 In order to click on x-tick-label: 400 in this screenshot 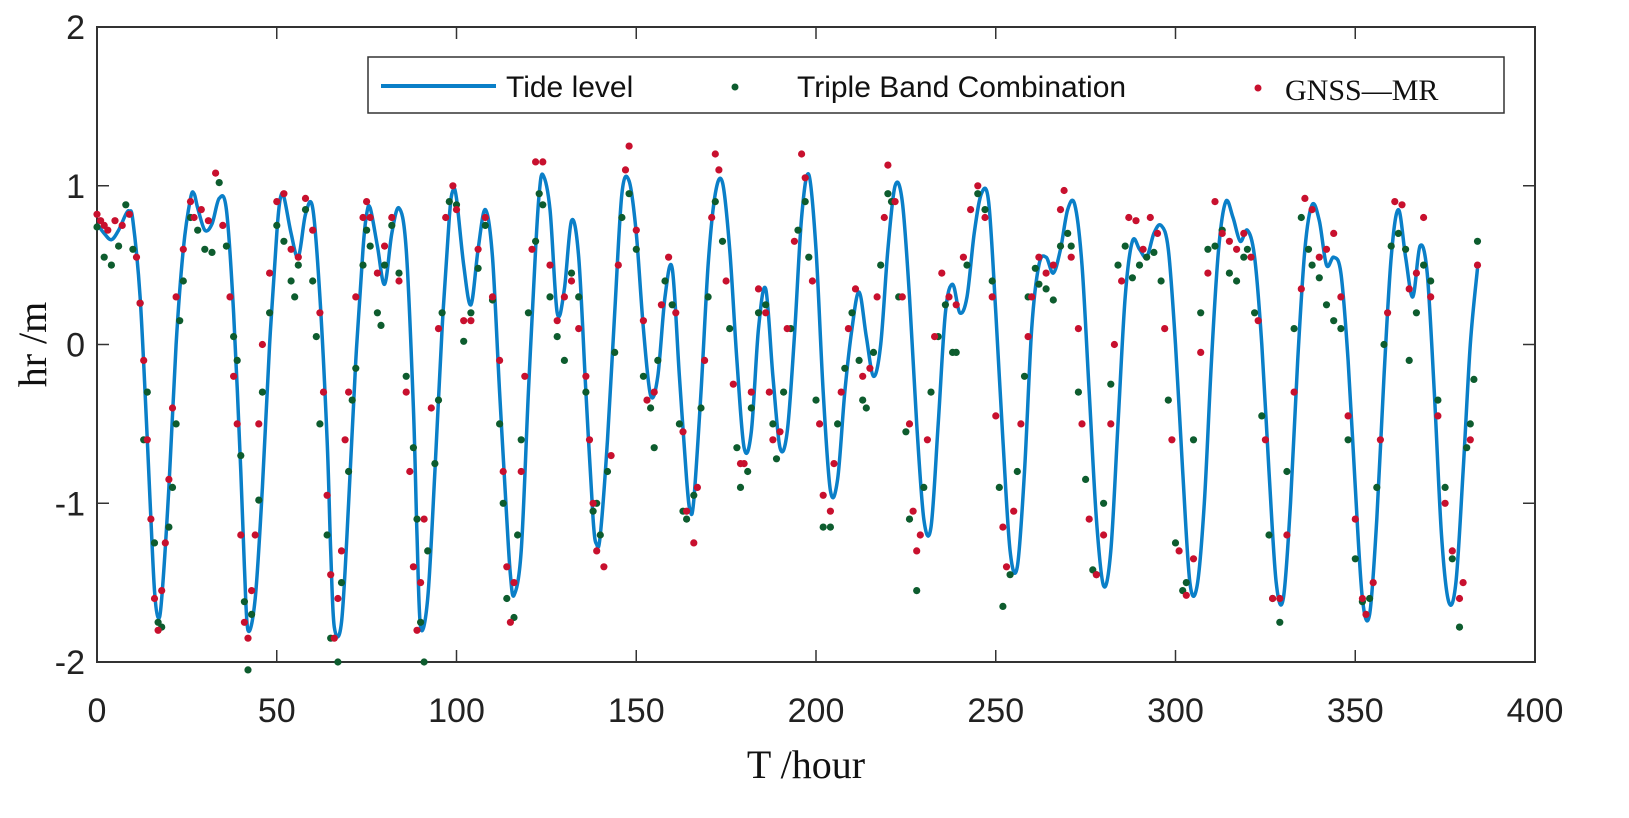, I will do `click(1535, 711)`.